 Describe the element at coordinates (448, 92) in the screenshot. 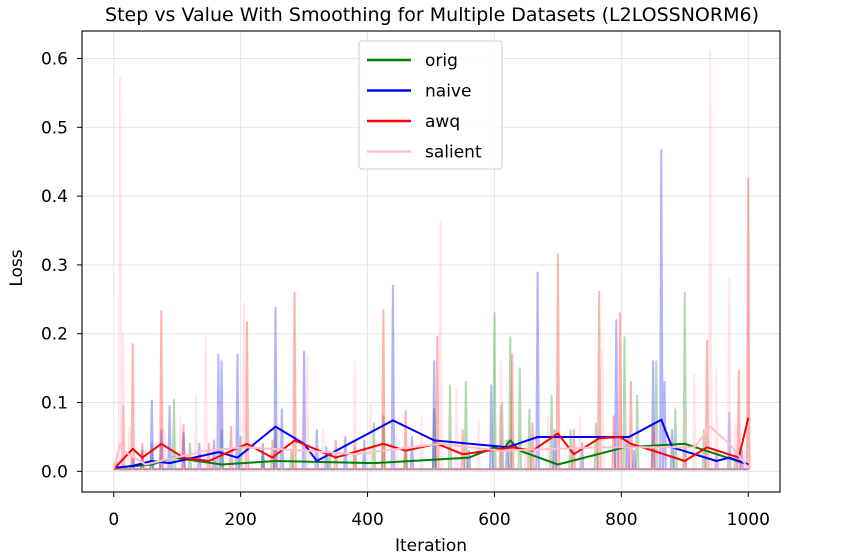

I see `legend-label-naive: naive` at that location.